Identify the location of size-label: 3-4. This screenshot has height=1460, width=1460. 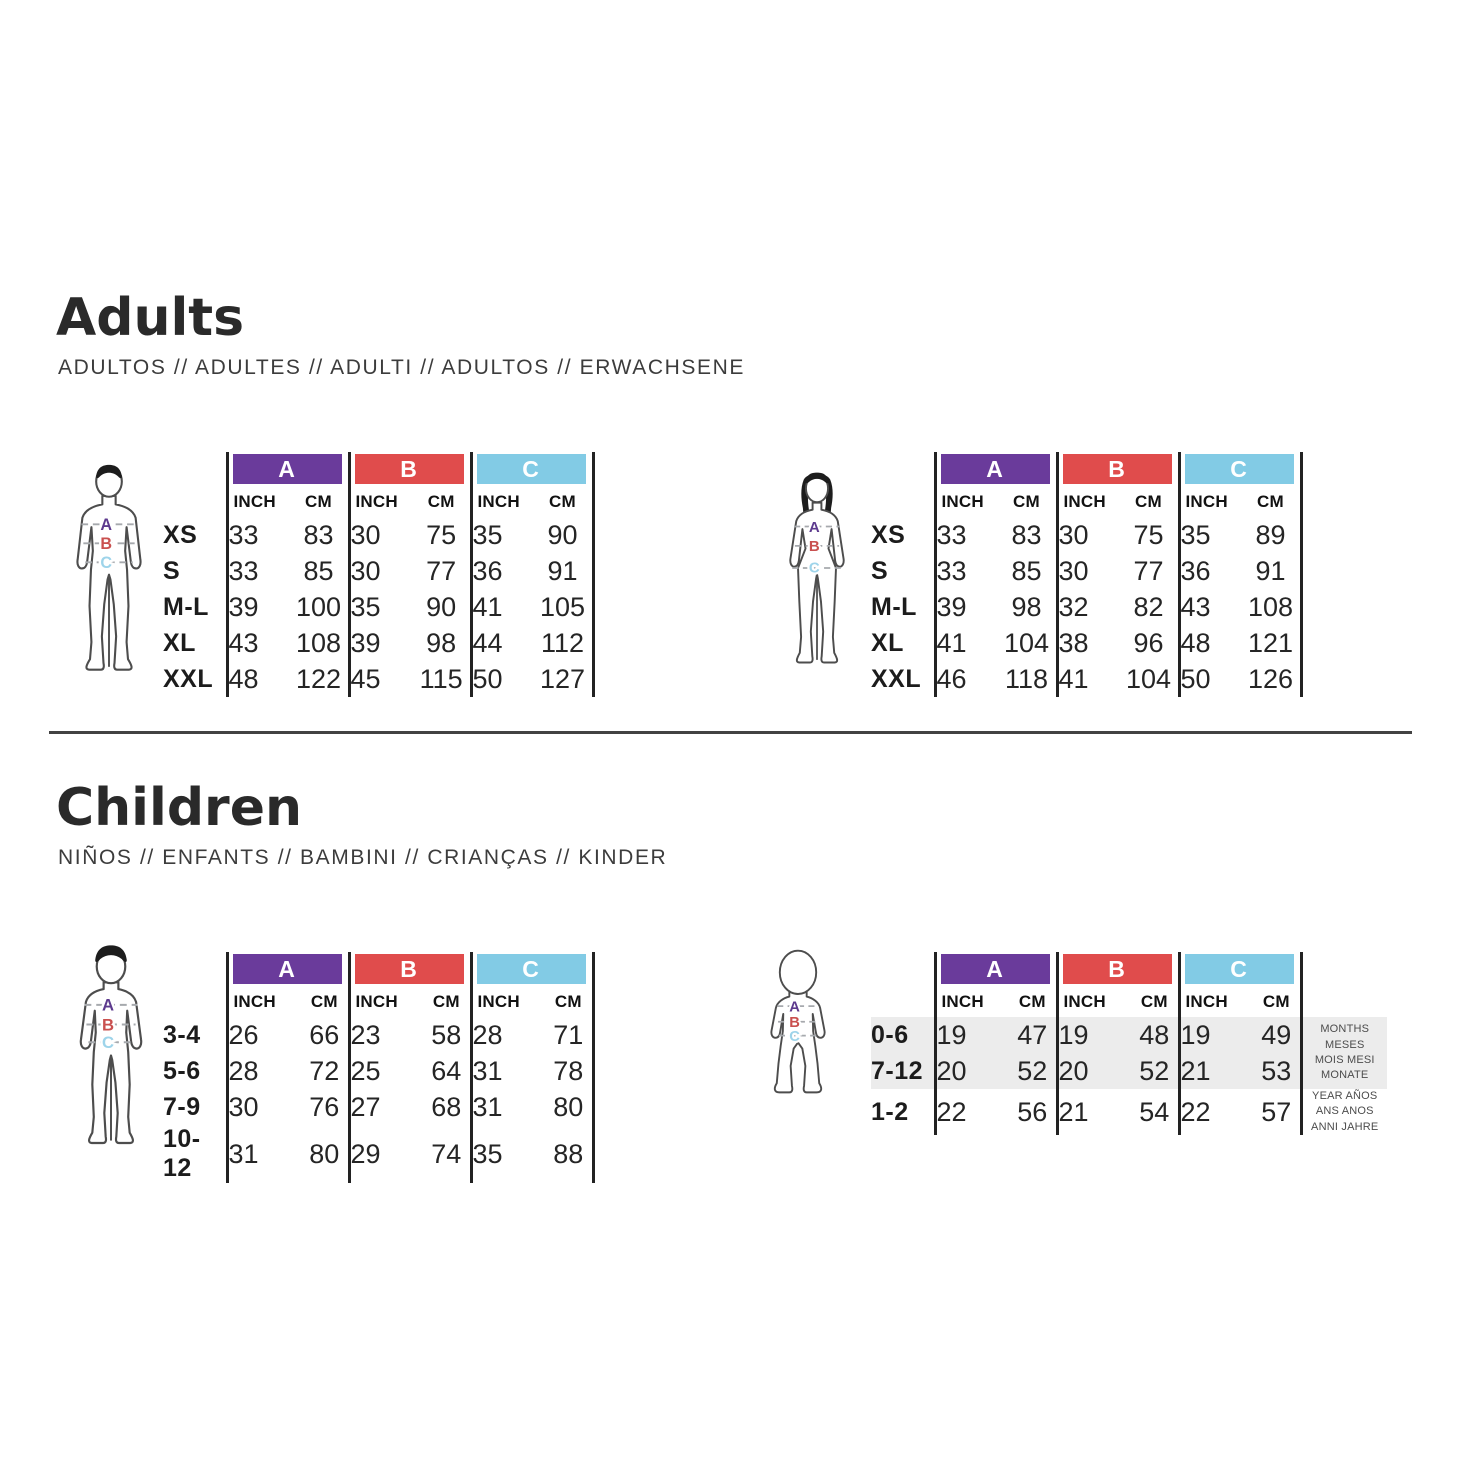
(182, 1034).